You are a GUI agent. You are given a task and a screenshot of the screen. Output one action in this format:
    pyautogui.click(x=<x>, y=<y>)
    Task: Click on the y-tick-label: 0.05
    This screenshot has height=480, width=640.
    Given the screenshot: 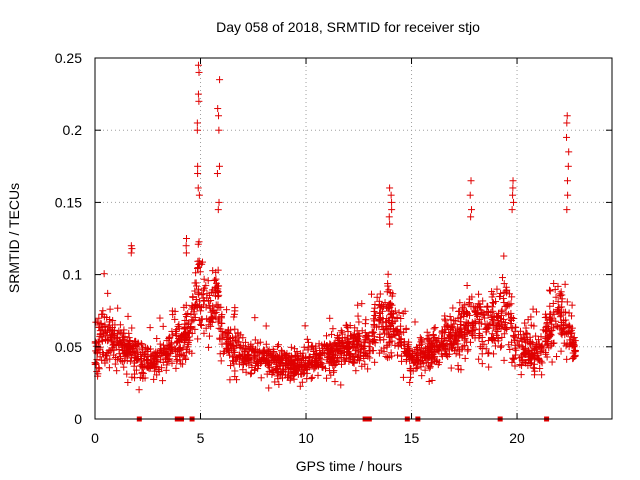 What is the action you would take?
    pyautogui.click(x=68, y=347)
    